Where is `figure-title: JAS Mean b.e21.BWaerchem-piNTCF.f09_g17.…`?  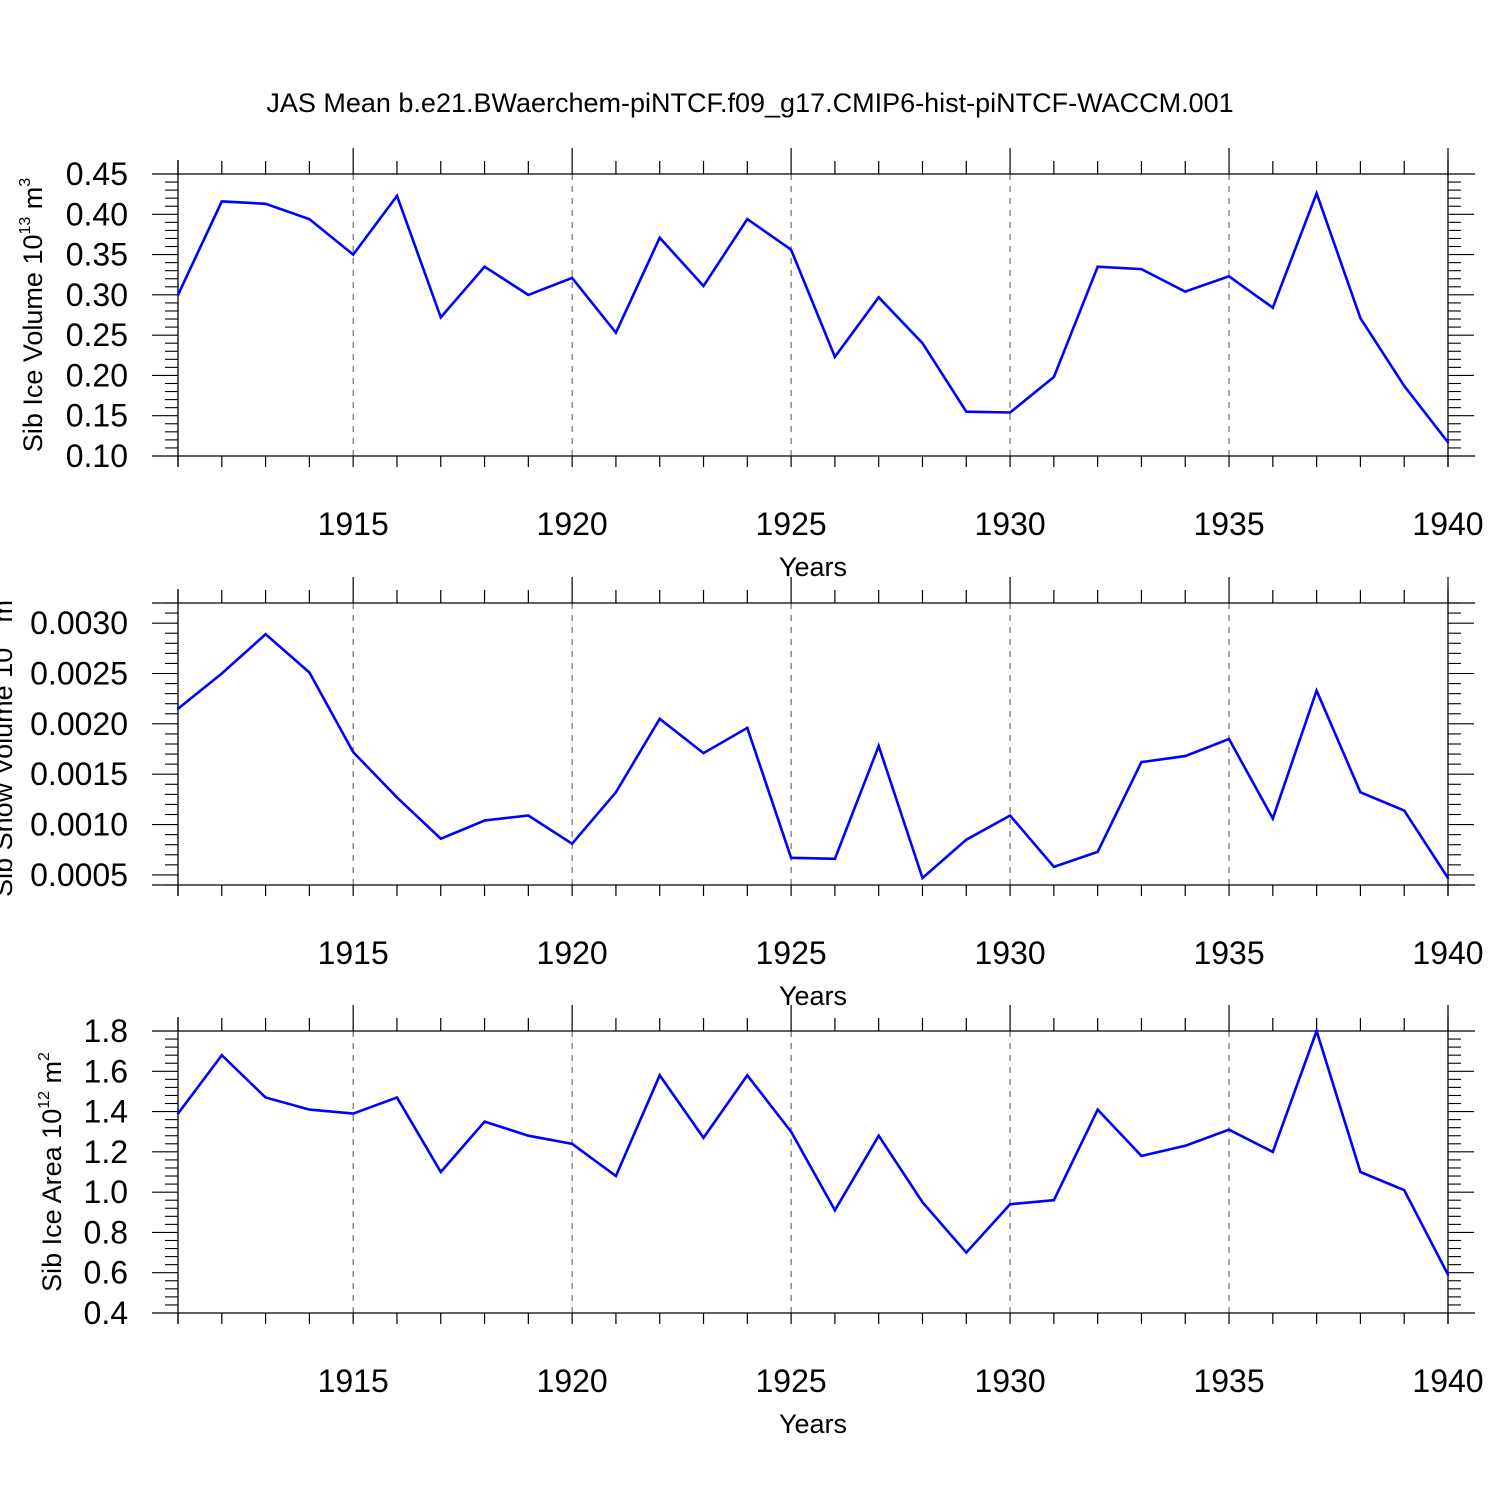
figure-title: JAS Mean b.e21.BWaerchem-piNTCF.f09_g17.… is located at coordinates (749, 103).